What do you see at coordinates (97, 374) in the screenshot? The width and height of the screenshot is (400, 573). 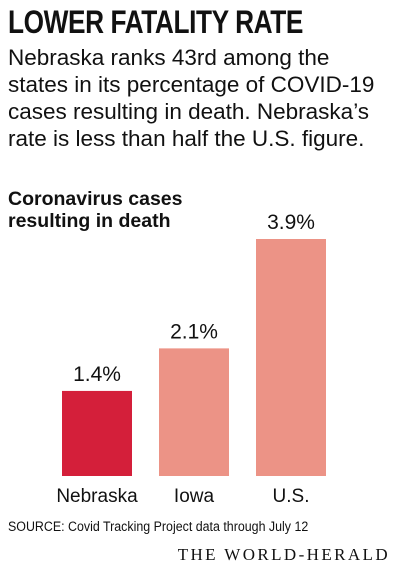 I see `value-label: 1.4%` at bounding box center [97, 374].